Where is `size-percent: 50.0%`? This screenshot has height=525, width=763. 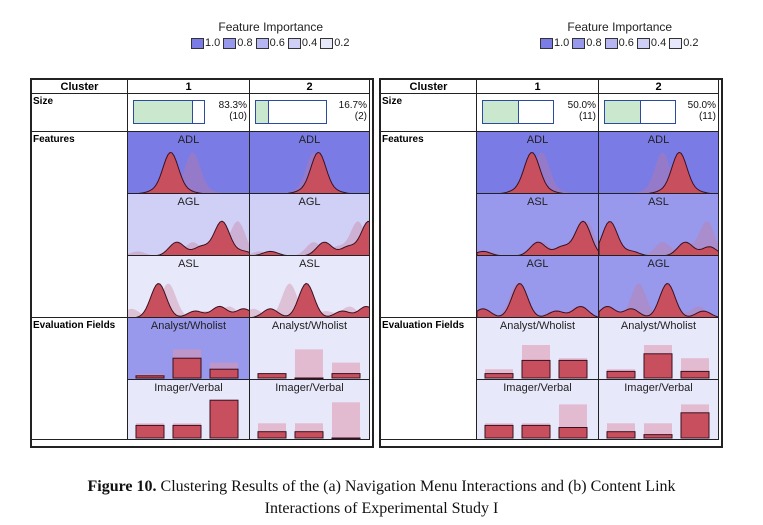 size-percent: 50.0% is located at coordinates (701, 105).